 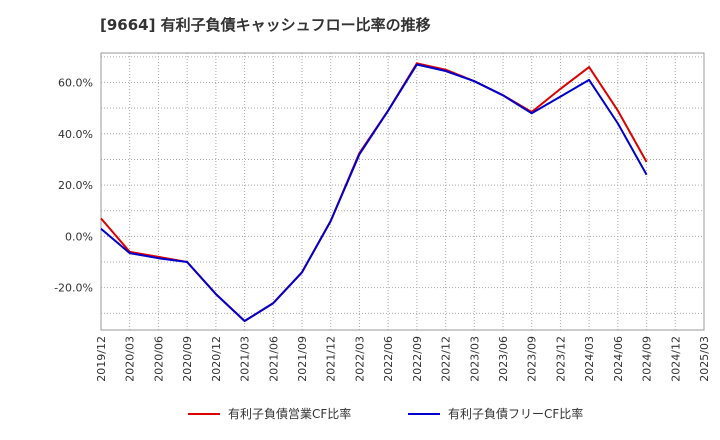 I want to click on x-tick-label: 2023/03, so click(x=474, y=359).